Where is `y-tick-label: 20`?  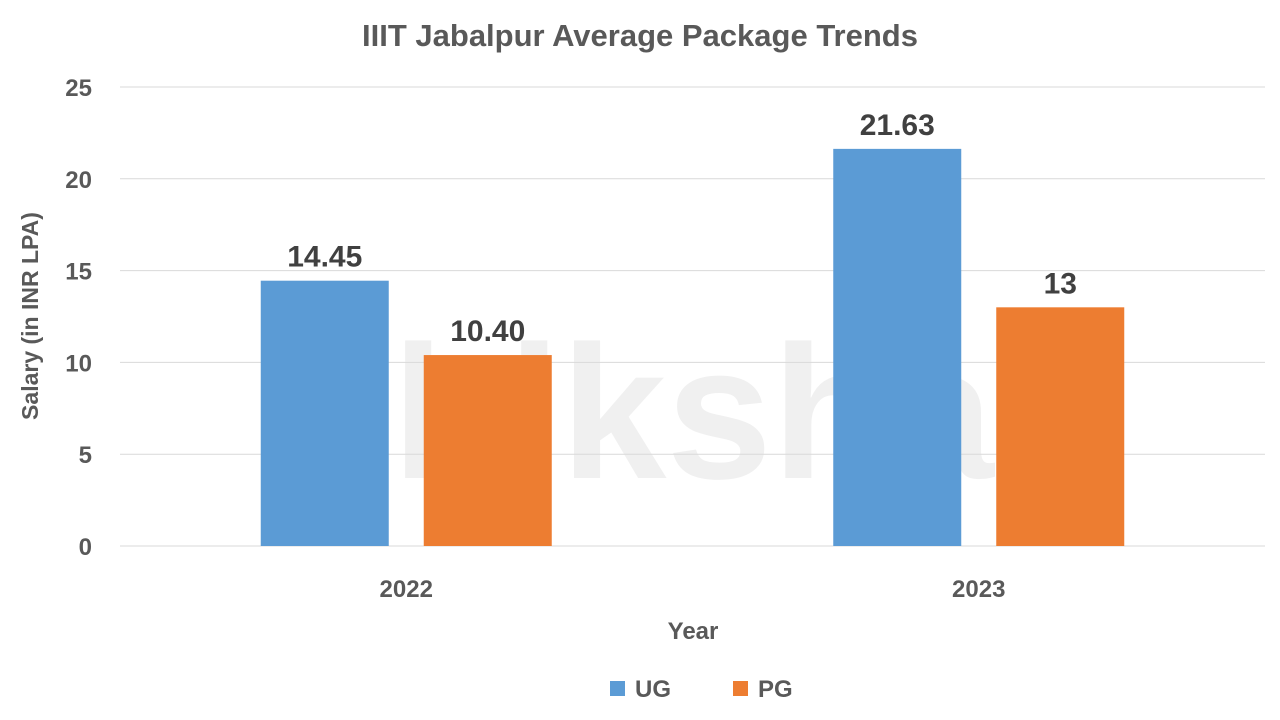
y-tick-label: 20 is located at coordinates (78, 180).